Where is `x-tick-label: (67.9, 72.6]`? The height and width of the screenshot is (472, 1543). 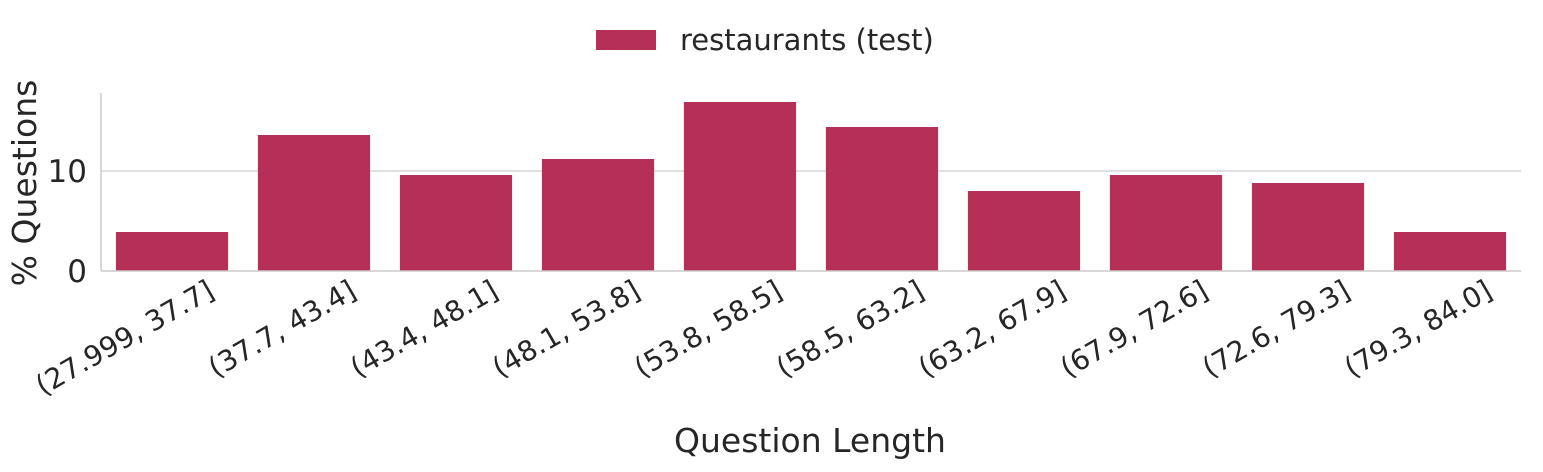
x-tick-label: (67.9, 72.6] is located at coordinates (1134, 328).